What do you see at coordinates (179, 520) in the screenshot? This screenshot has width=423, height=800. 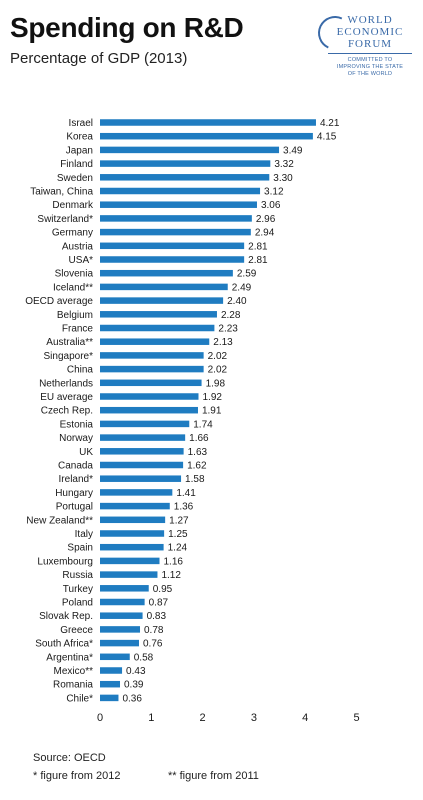 I see `value-label: 1.27` at bounding box center [179, 520].